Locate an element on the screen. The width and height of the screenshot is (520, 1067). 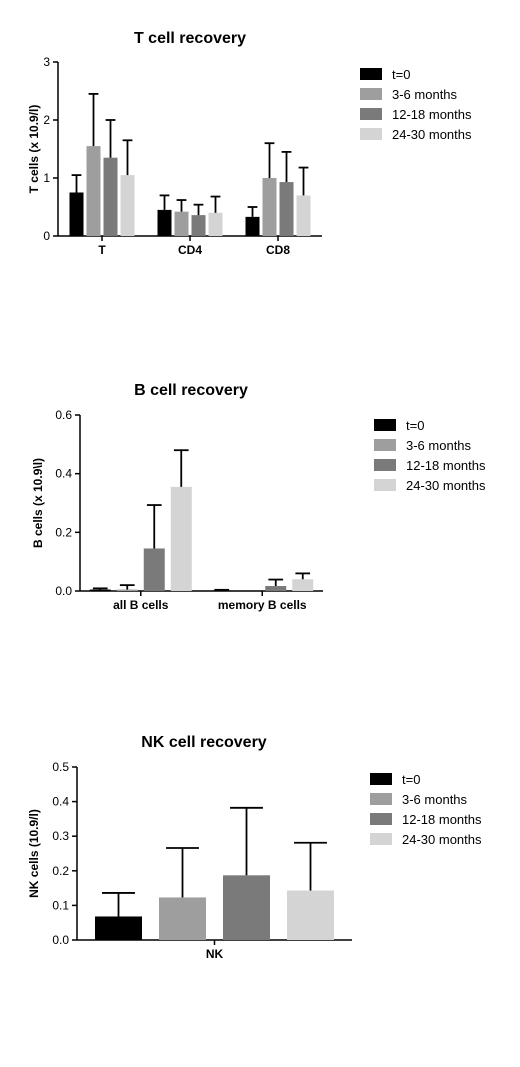
nk-cell-legend-label: 24-30 months is located at coordinates (442, 839).